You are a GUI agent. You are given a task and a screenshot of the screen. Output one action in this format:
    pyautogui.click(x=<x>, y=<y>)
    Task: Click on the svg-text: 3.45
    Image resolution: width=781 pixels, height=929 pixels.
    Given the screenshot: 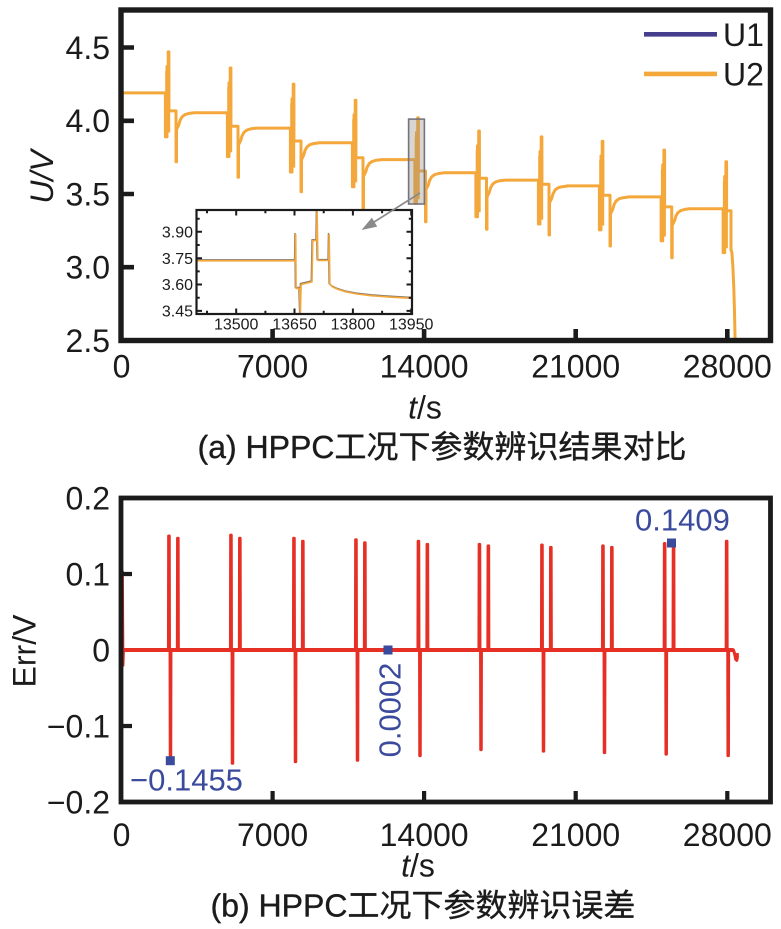 What is the action you would take?
    pyautogui.click(x=177, y=312)
    